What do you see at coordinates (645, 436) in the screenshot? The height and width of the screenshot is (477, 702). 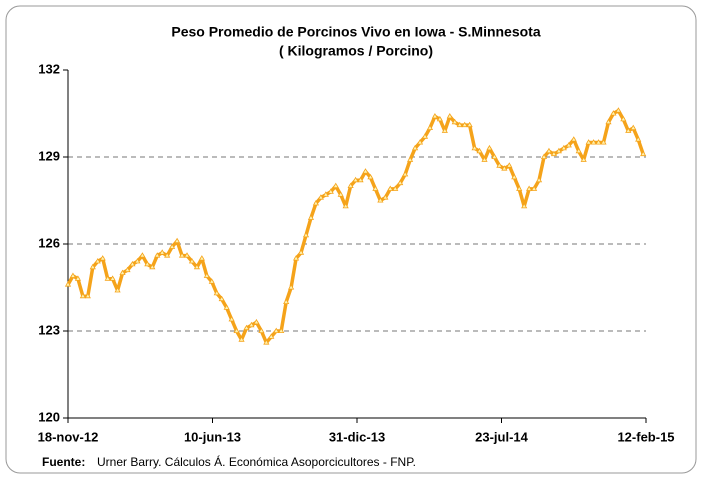 I see `x-tick-label: 12-feb-15` at bounding box center [645, 436].